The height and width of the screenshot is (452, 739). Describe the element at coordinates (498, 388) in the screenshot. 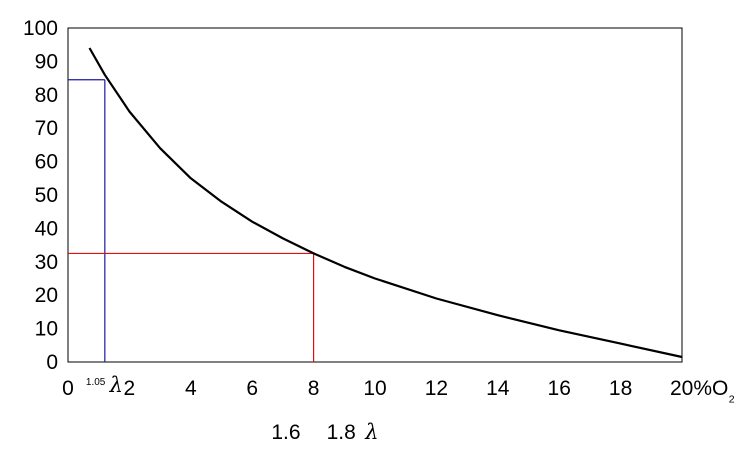

I see `x-tick-label: 14` at that location.